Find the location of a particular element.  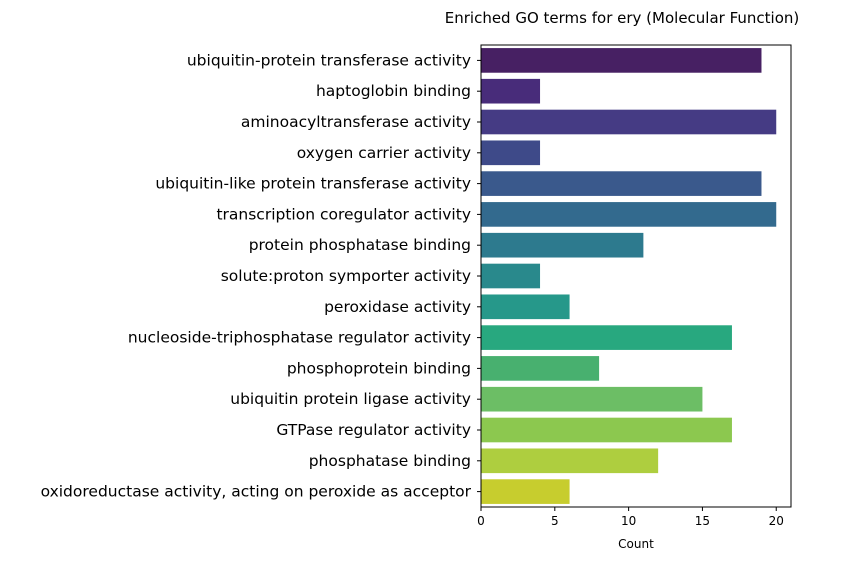

x-axis: 0 5 10 15 20 is located at coordinates (630, 517).